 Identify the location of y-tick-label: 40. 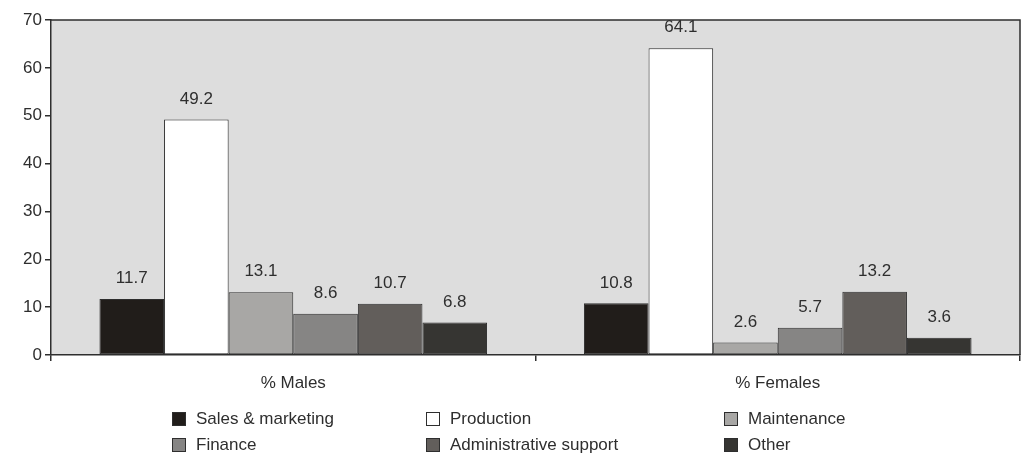
(32, 163).